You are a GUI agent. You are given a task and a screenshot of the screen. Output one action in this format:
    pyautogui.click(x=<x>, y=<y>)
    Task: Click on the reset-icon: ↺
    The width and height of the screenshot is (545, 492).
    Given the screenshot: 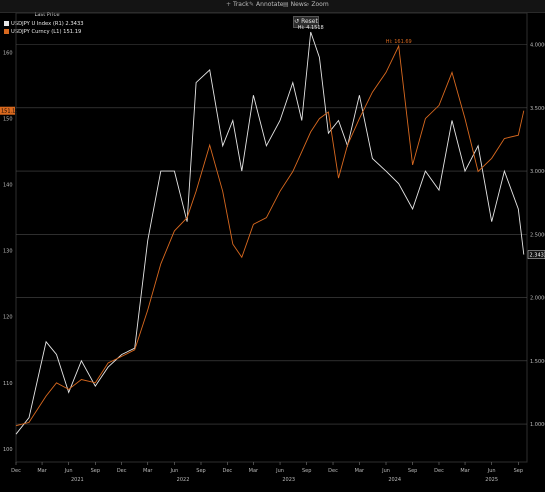 What is the action you would take?
    pyautogui.click(x=297, y=21)
    